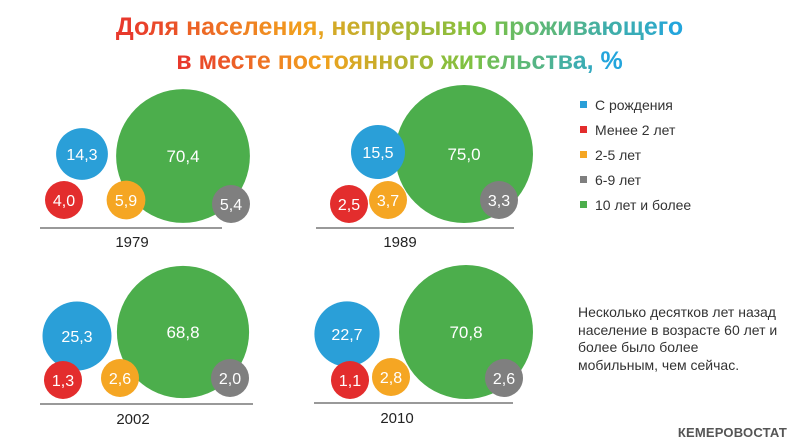  I want to click on data-label: 15,5, so click(377, 153).